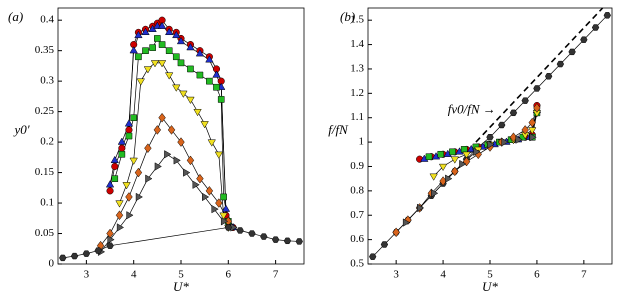  I want to click on y-tick-label: 1.1, so click(357, 117).